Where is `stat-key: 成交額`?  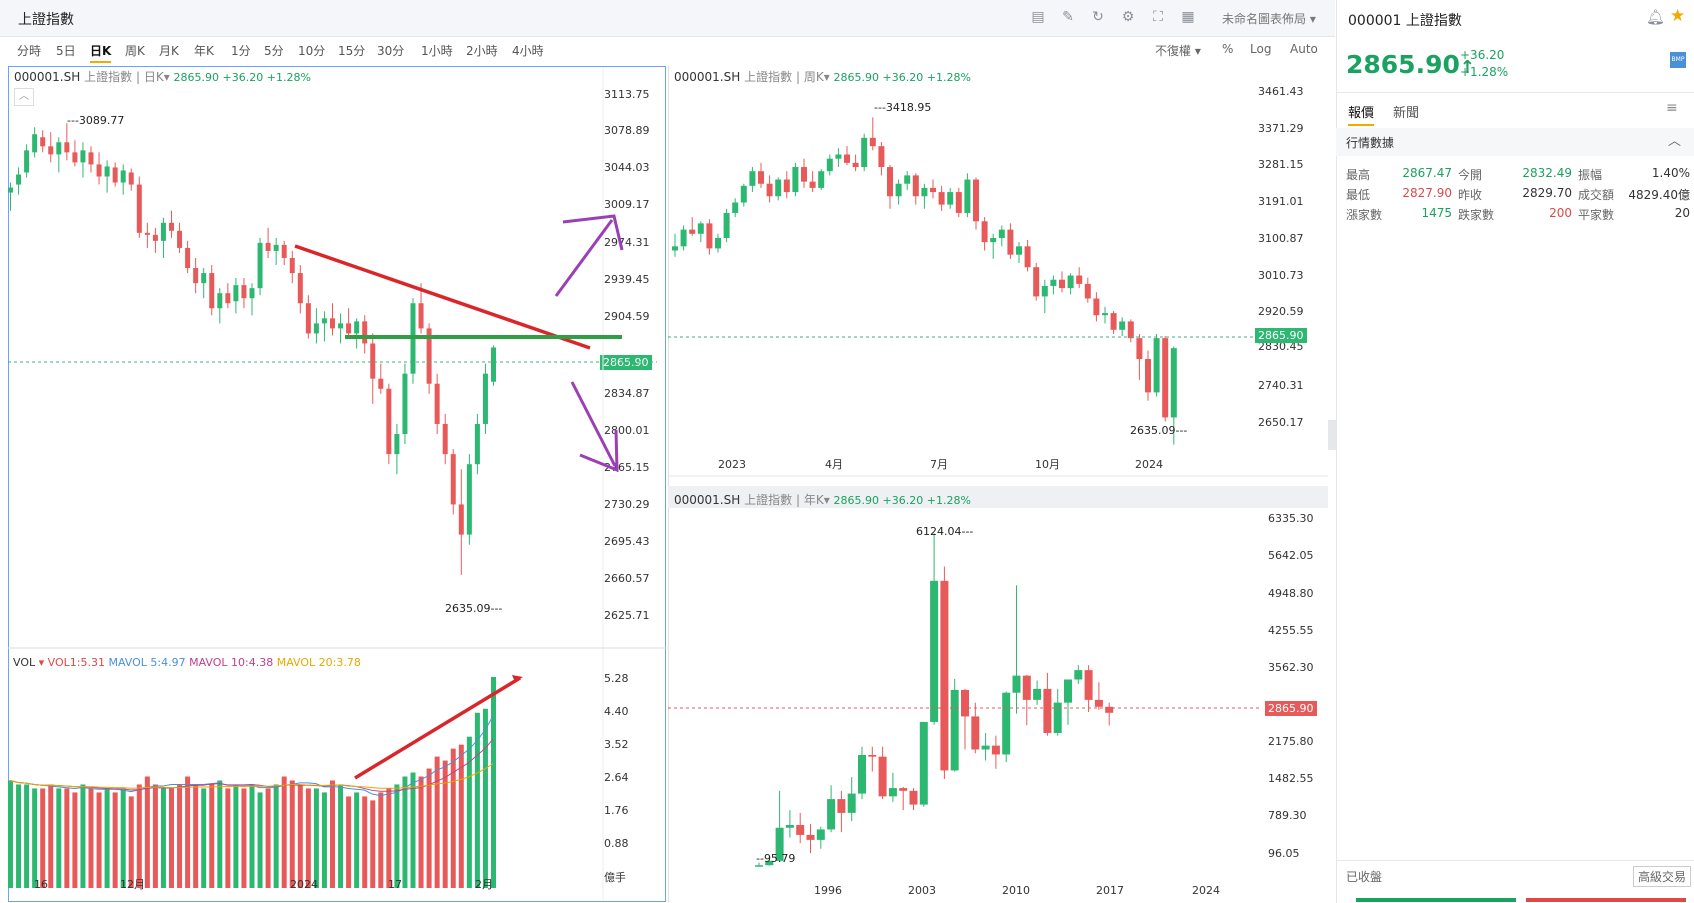 stat-key: 成交額 is located at coordinates (1596, 195).